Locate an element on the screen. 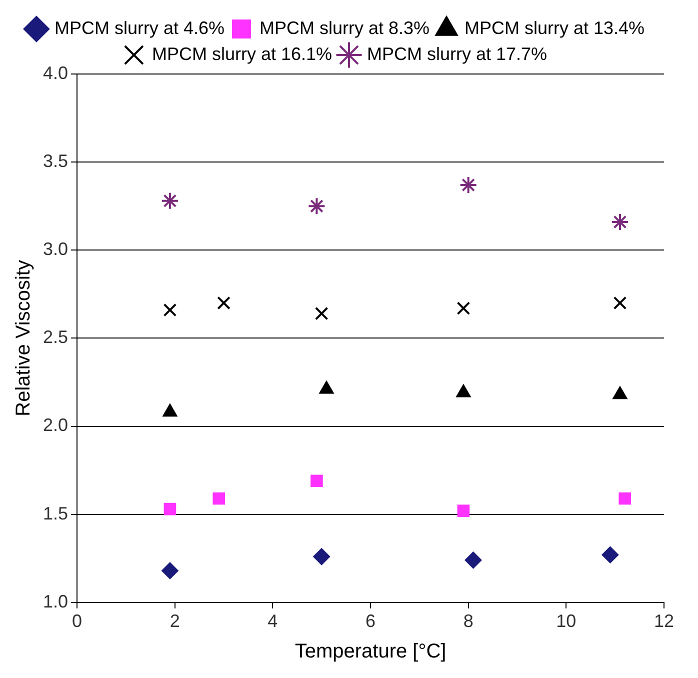 Image resolution: width=698 pixels, height=678 pixels. y-tick-label: 2.0 is located at coordinates (55, 425).